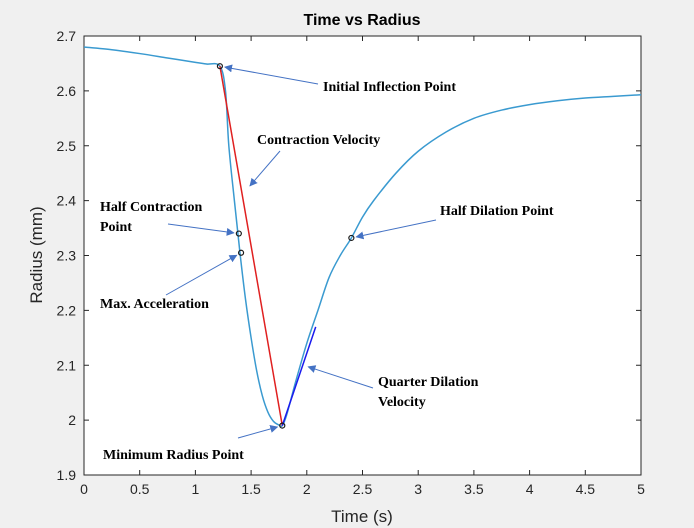  What do you see at coordinates (530, 489) in the screenshot?
I see `x-tick-label: 4` at bounding box center [530, 489].